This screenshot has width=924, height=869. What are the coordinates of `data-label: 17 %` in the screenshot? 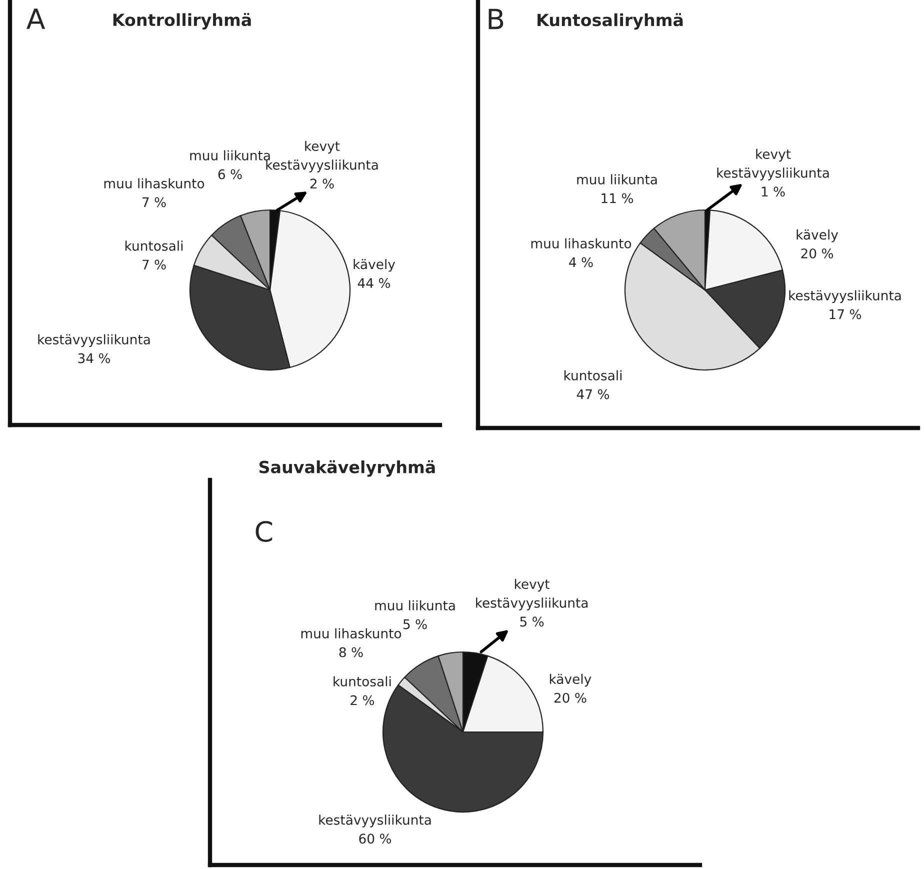 It's located at (846, 314).